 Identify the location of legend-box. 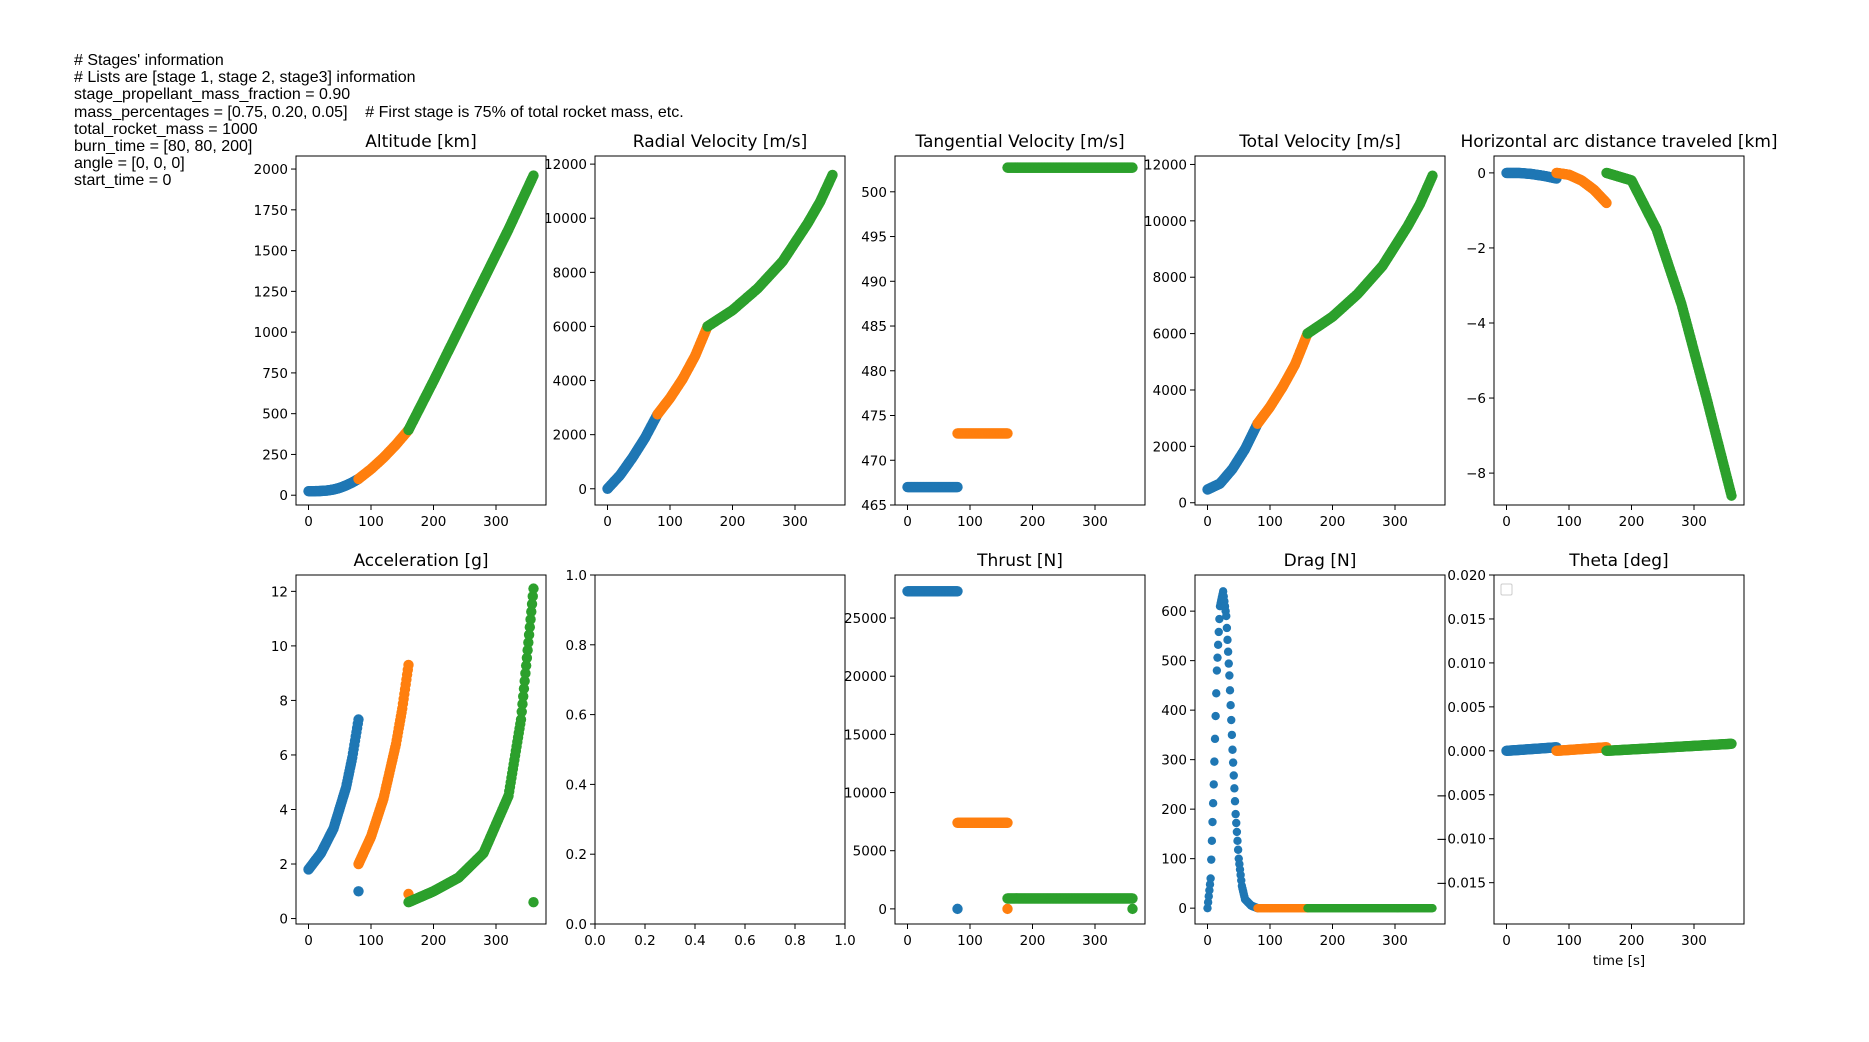
(1506, 589).